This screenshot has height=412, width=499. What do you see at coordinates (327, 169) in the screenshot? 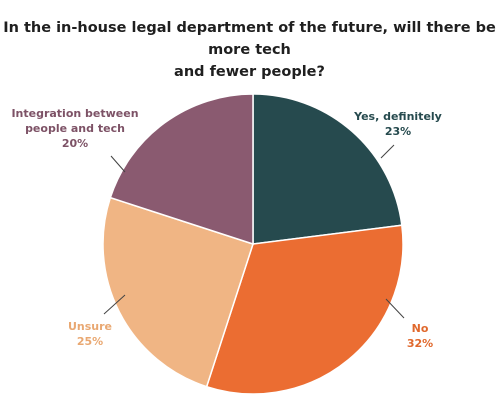
I see `pie-slice-yes-definitely` at bounding box center [327, 169].